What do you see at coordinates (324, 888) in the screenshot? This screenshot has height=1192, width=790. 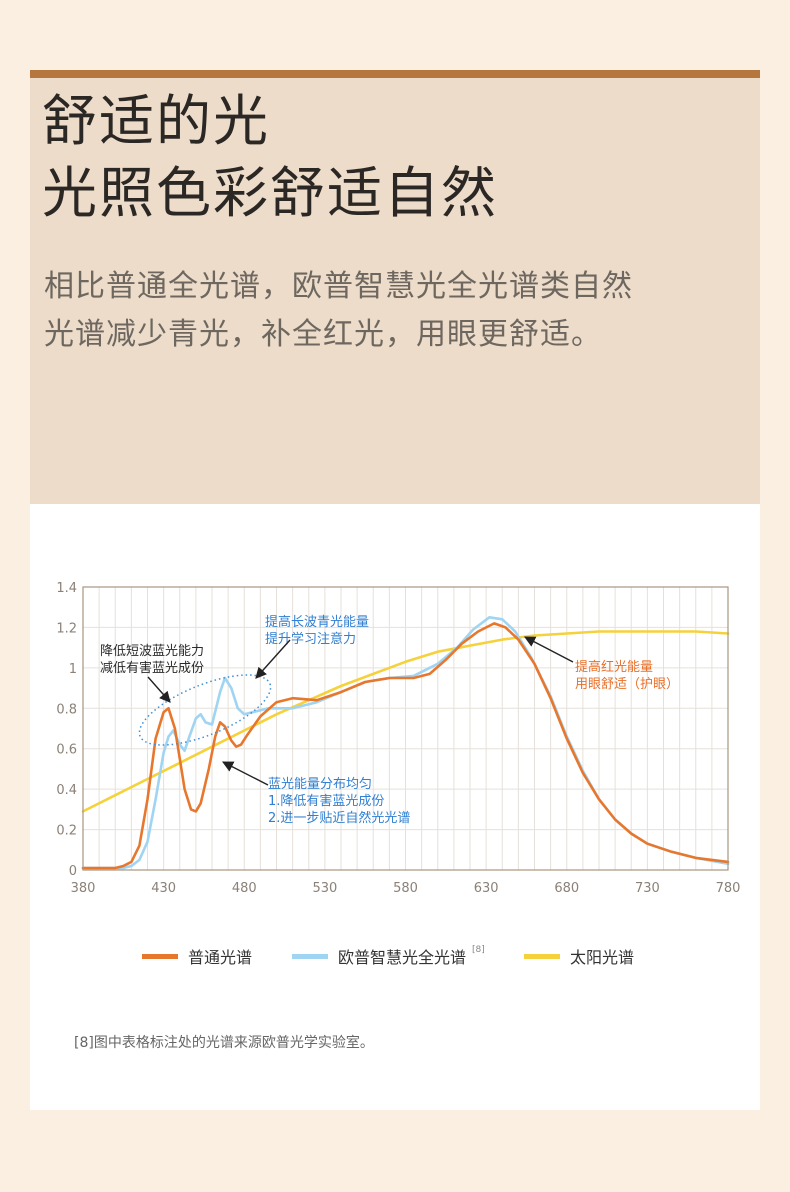 I see `x-tick-label: 530` at bounding box center [324, 888].